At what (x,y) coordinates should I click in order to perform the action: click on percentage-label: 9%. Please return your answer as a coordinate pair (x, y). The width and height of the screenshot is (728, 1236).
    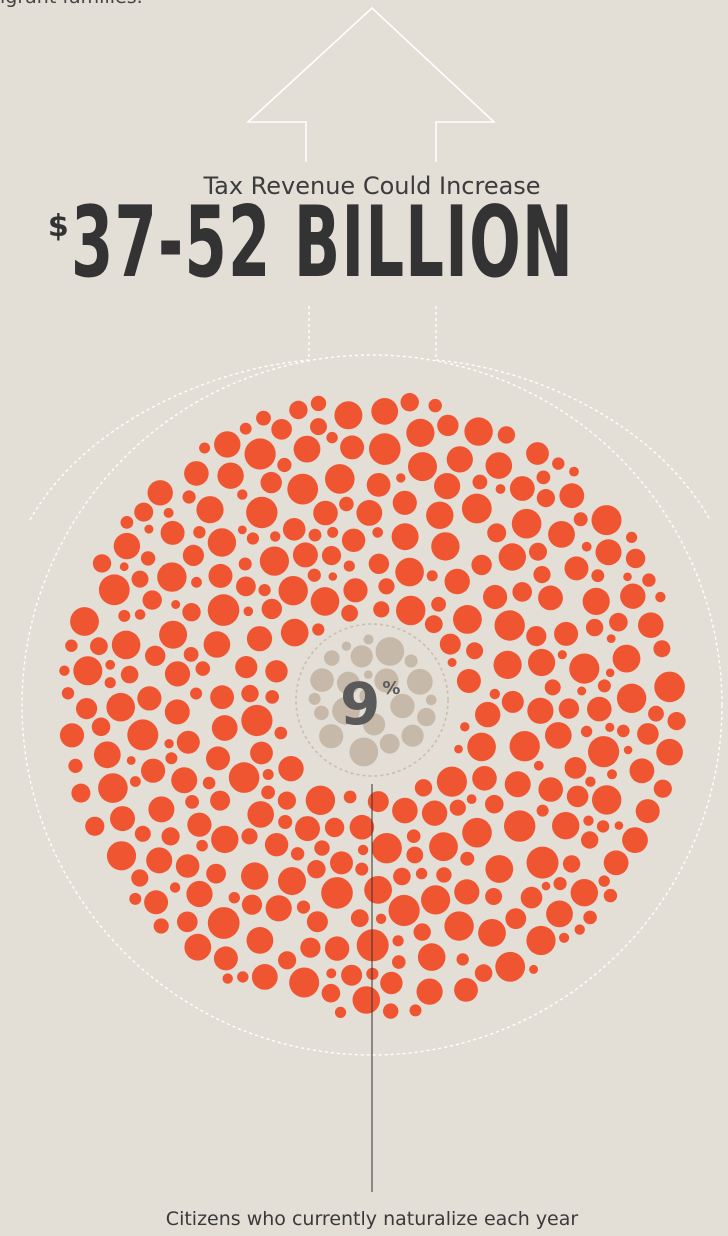
    Looking at the image, I should click on (370, 704).